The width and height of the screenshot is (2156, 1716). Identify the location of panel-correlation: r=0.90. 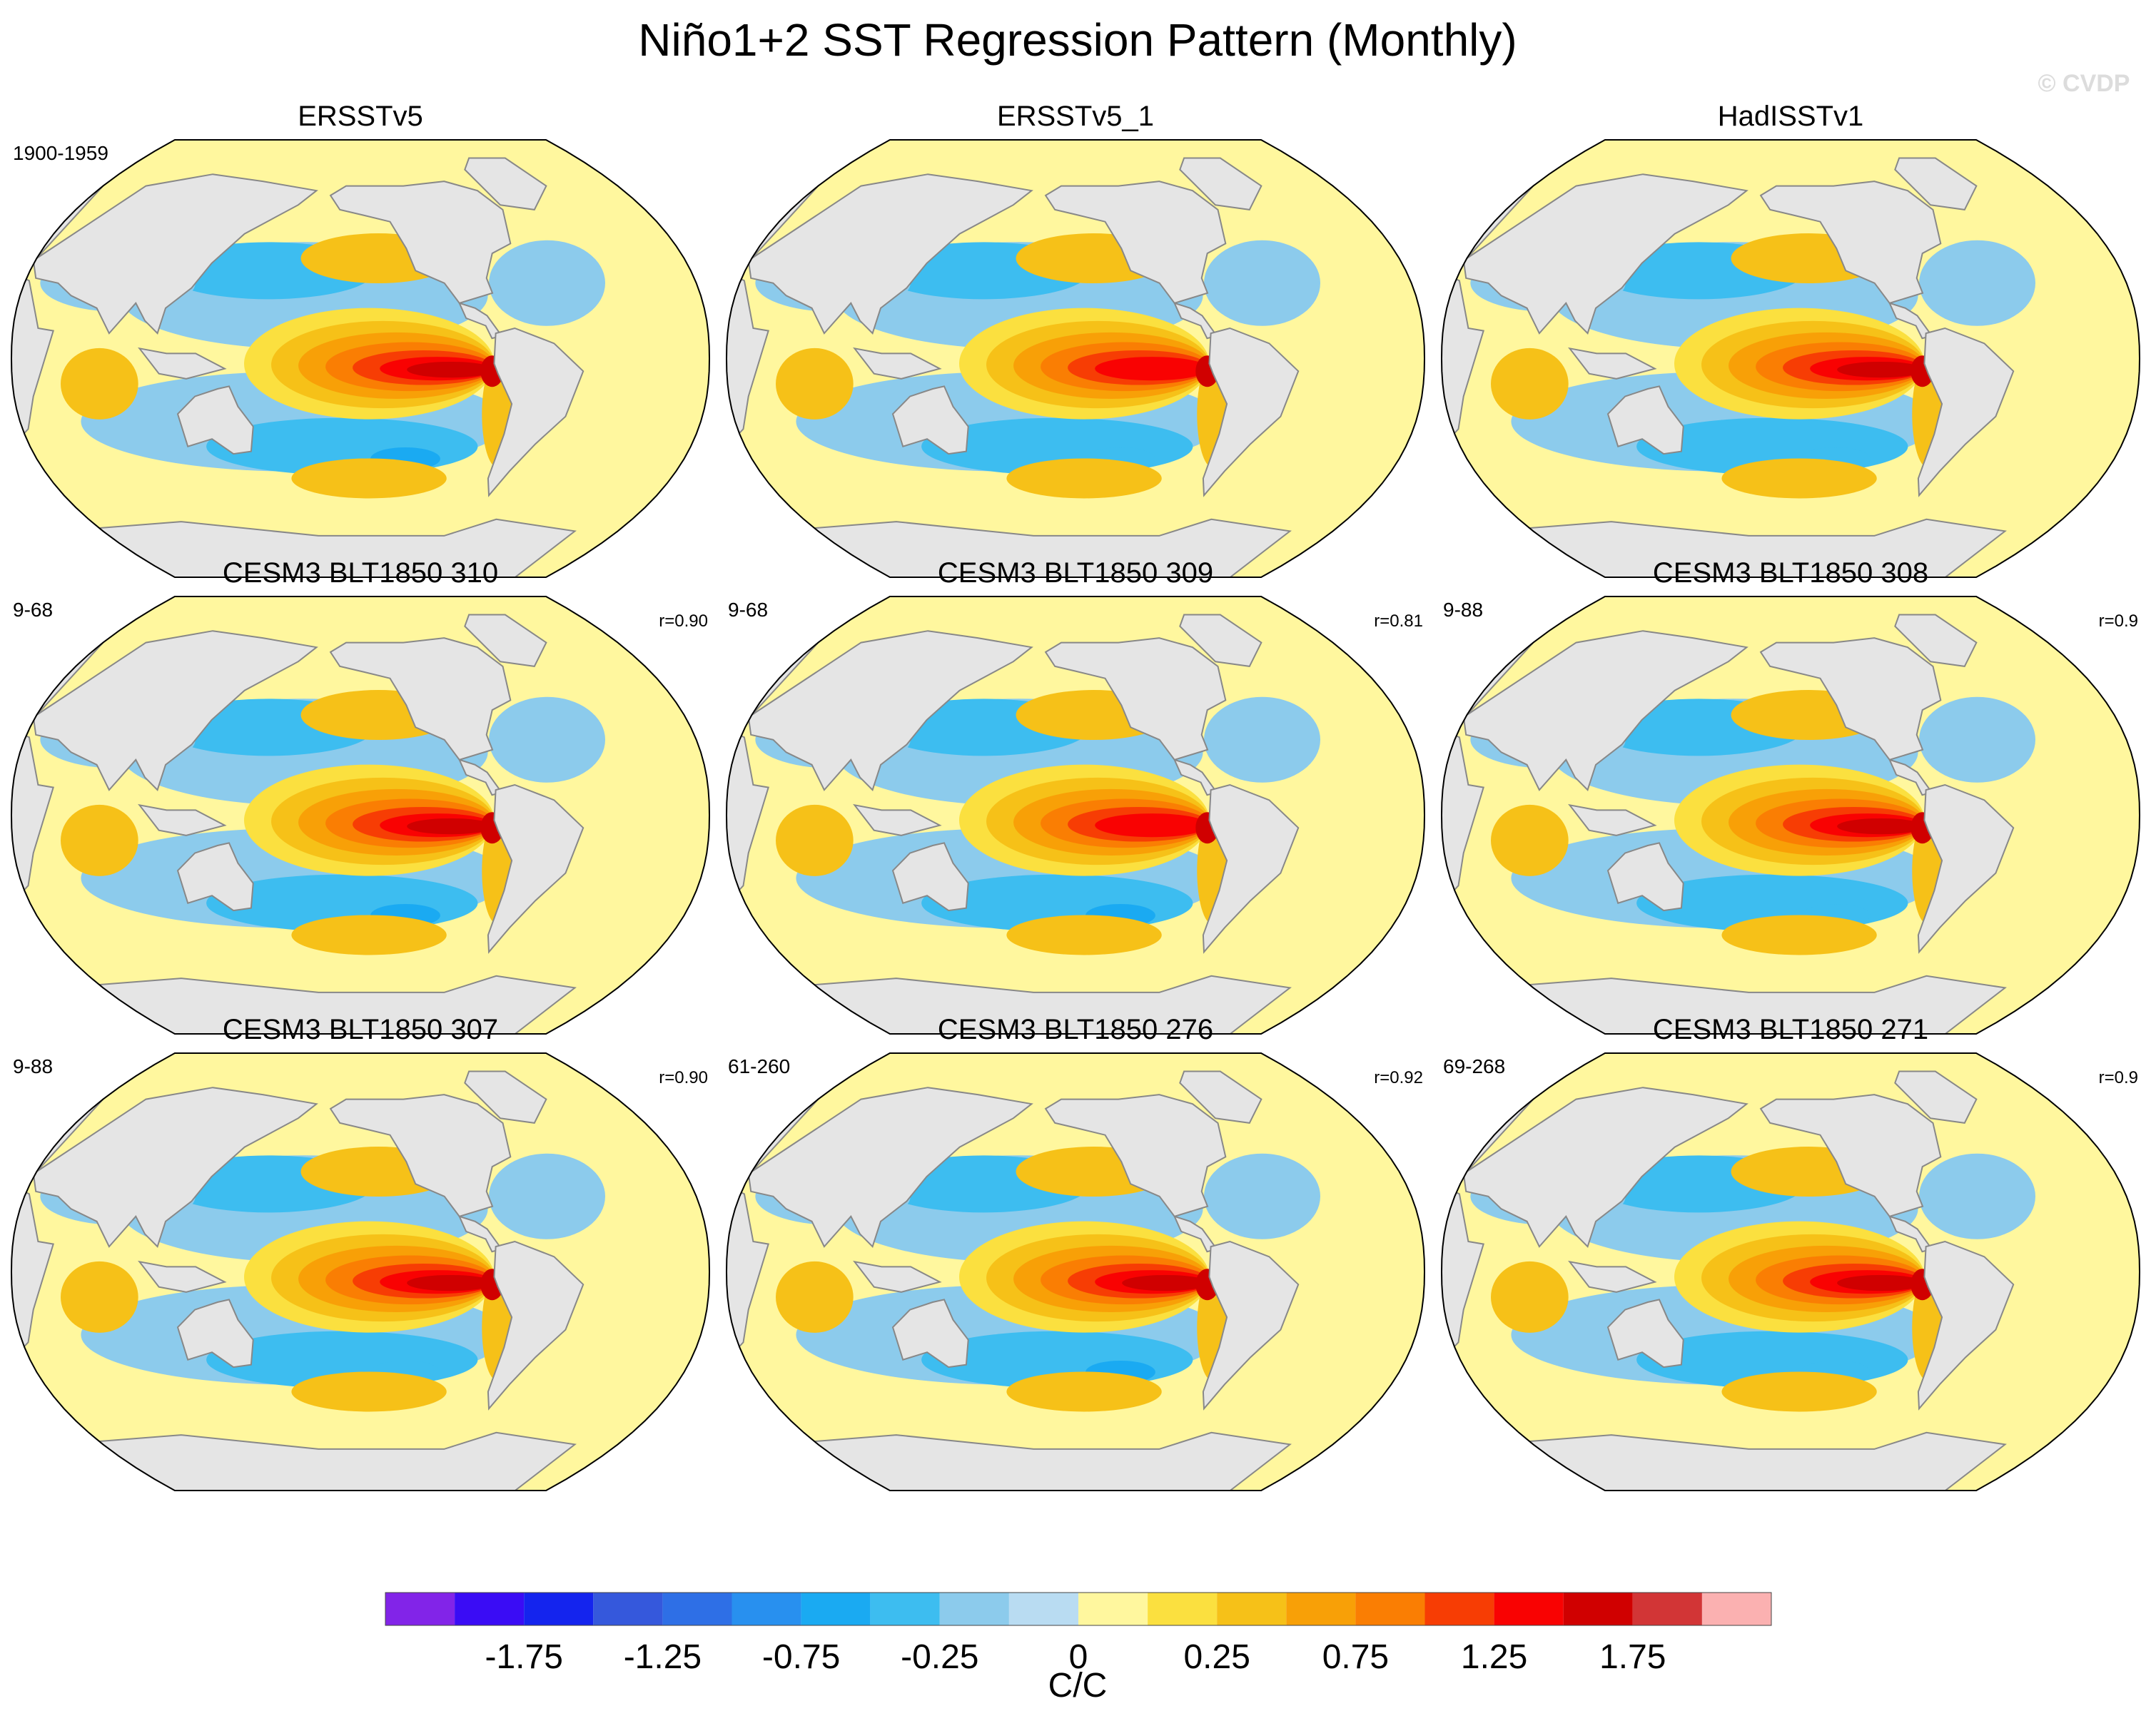
(683, 1077).